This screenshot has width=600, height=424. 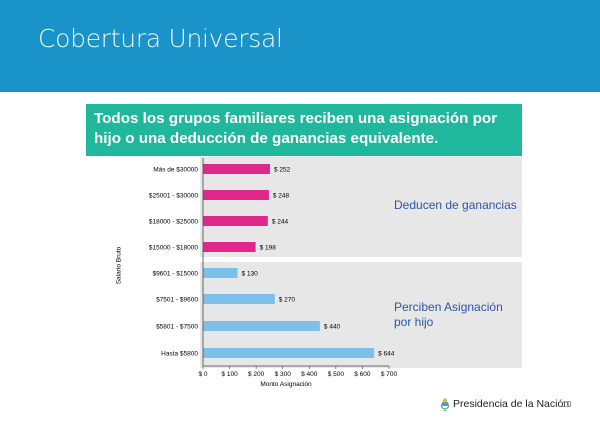 What do you see at coordinates (511, 404) in the screenshot?
I see `footer-org: Presidencia de la Nación` at bounding box center [511, 404].